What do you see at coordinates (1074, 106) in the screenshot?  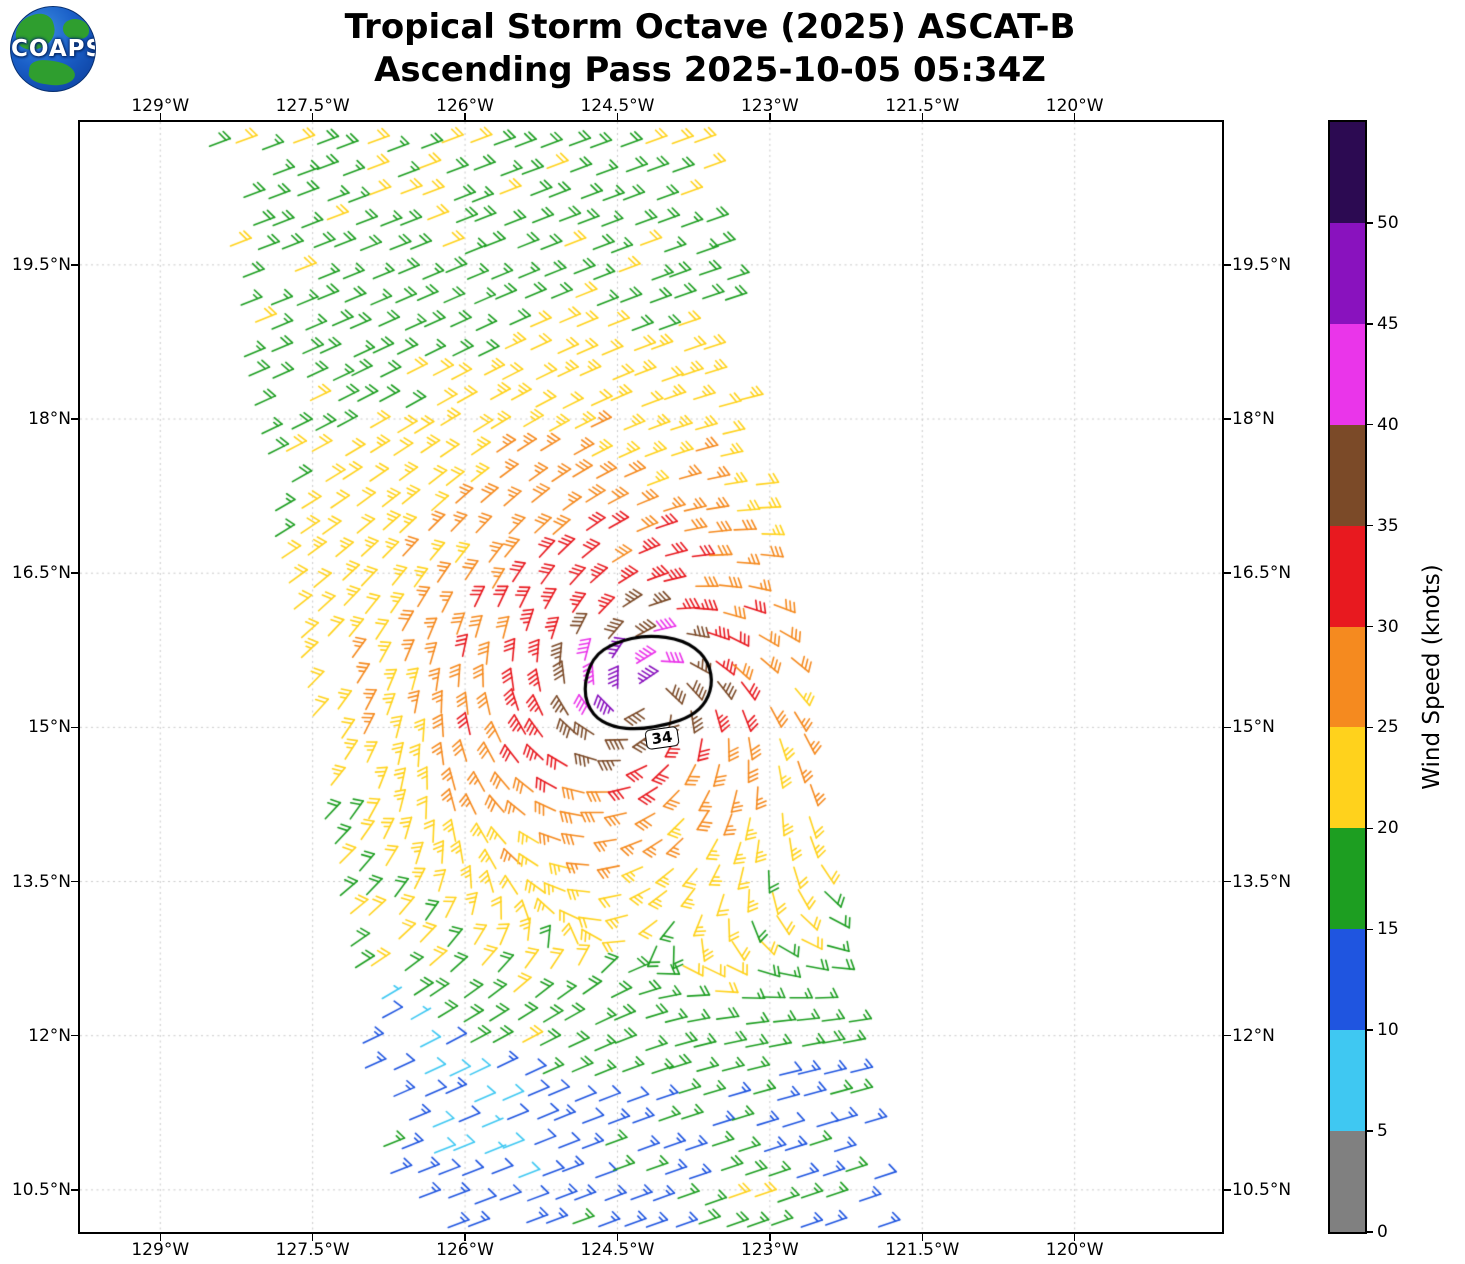 I see `lon-tick-label-top: 120°W` at bounding box center [1074, 106].